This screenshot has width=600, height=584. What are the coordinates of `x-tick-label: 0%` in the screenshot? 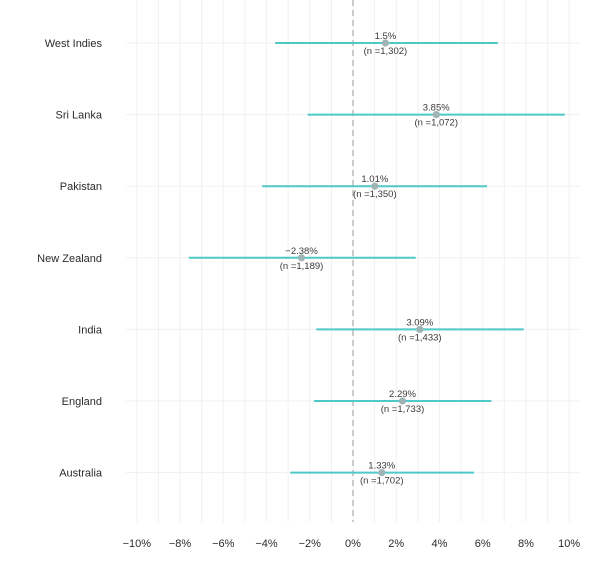 It's located at (353, 544).